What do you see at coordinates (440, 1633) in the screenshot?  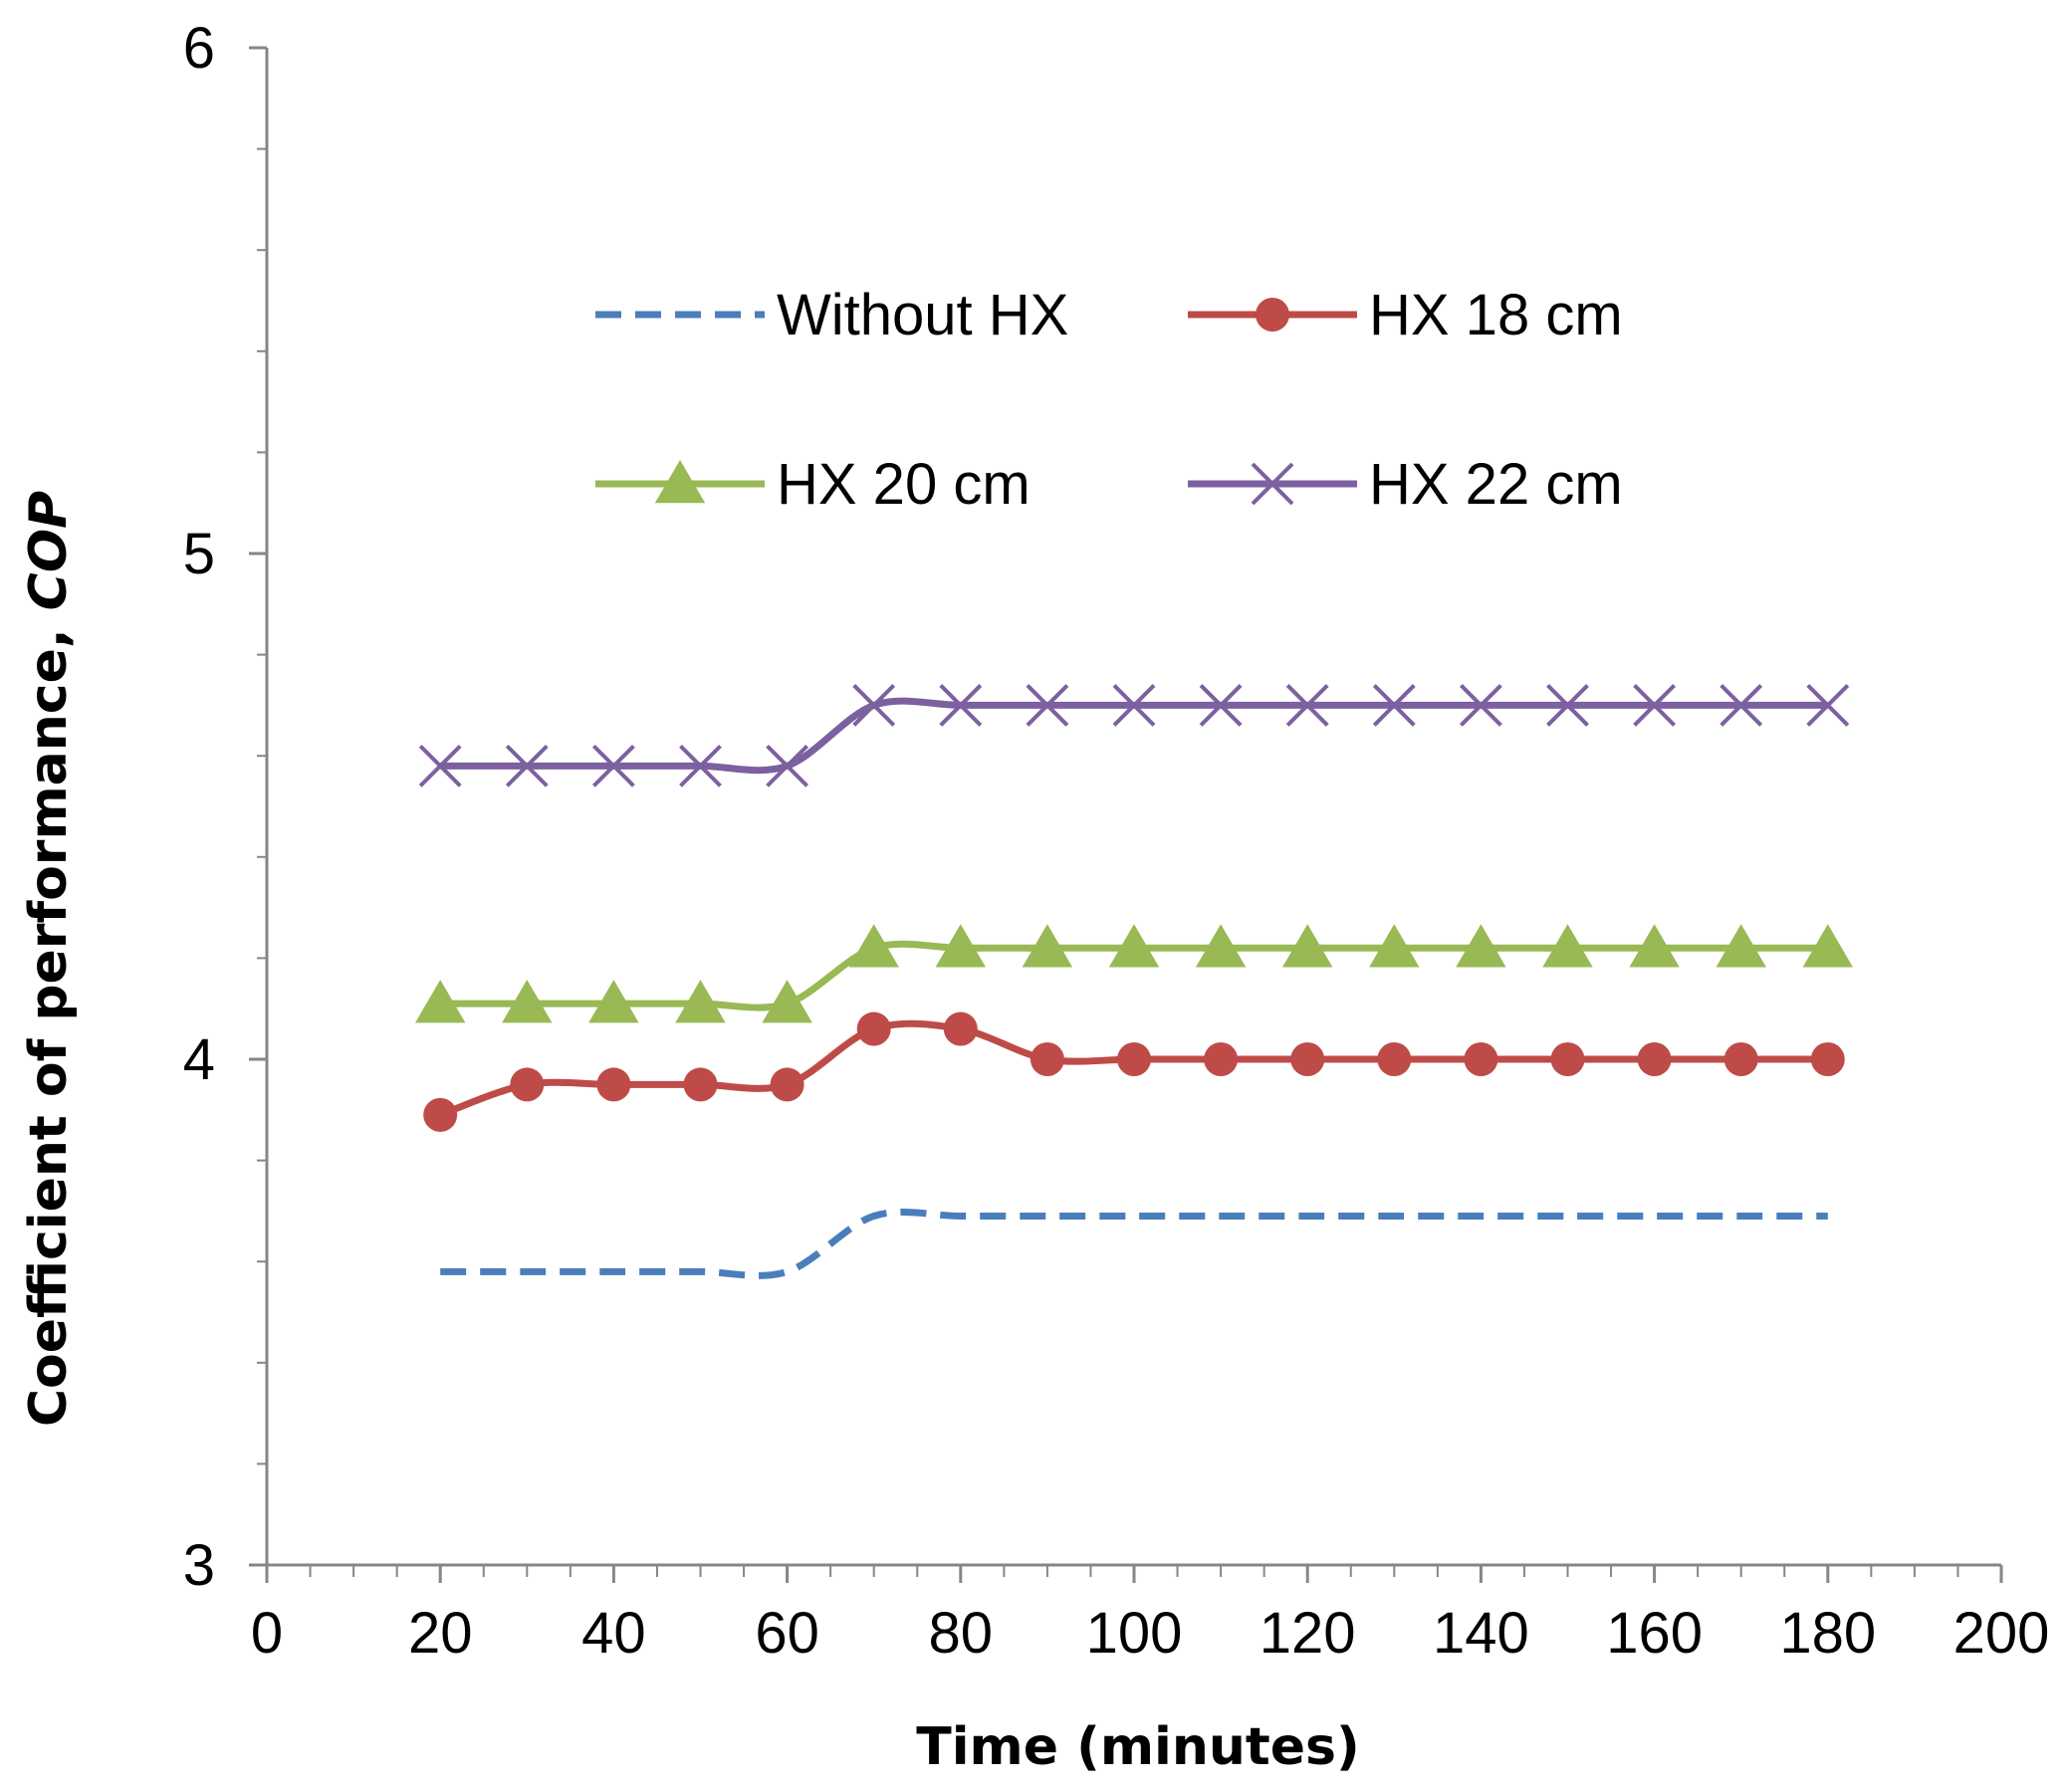 I see `x-tick-label: 20` at bounding box center [440, 1633].